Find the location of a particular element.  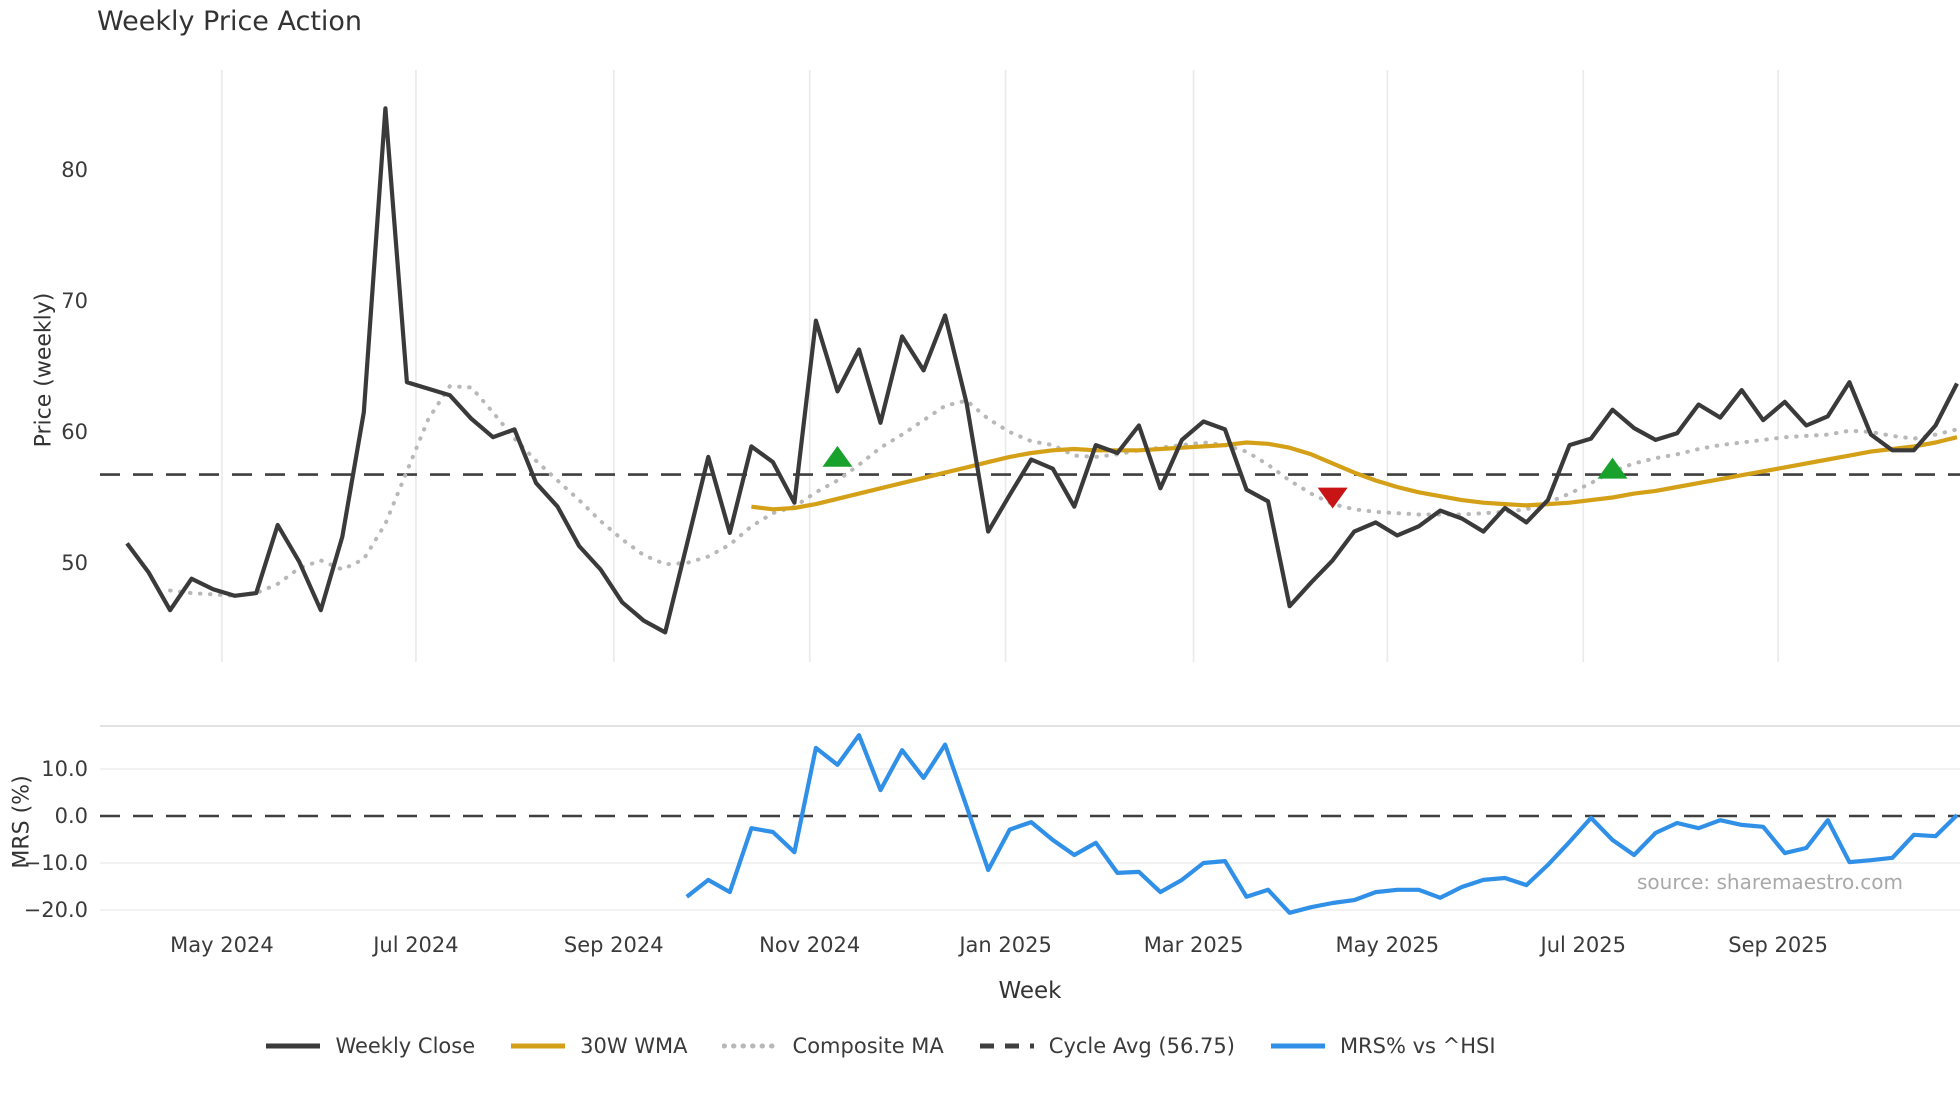

legend-label: 30W WMA is located at coordinates (634, 1046).